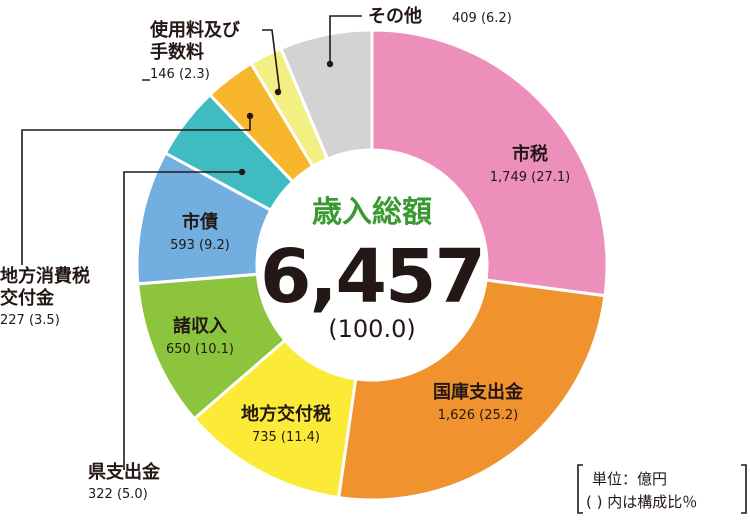 Image resolution: width=750 pixels, height=521 pixels. I want to click on slice-label-3: 諸収入 650 (10.1), so click(200, 336).